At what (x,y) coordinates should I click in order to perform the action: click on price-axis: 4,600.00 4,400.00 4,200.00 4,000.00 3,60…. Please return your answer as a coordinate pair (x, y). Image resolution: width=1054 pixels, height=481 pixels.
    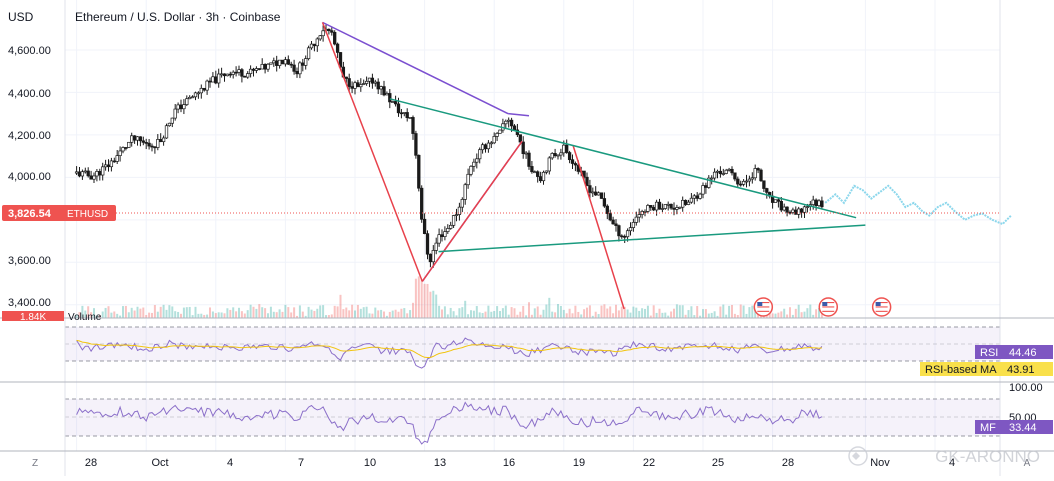
    Looking at the image, I should click on (29, 177).